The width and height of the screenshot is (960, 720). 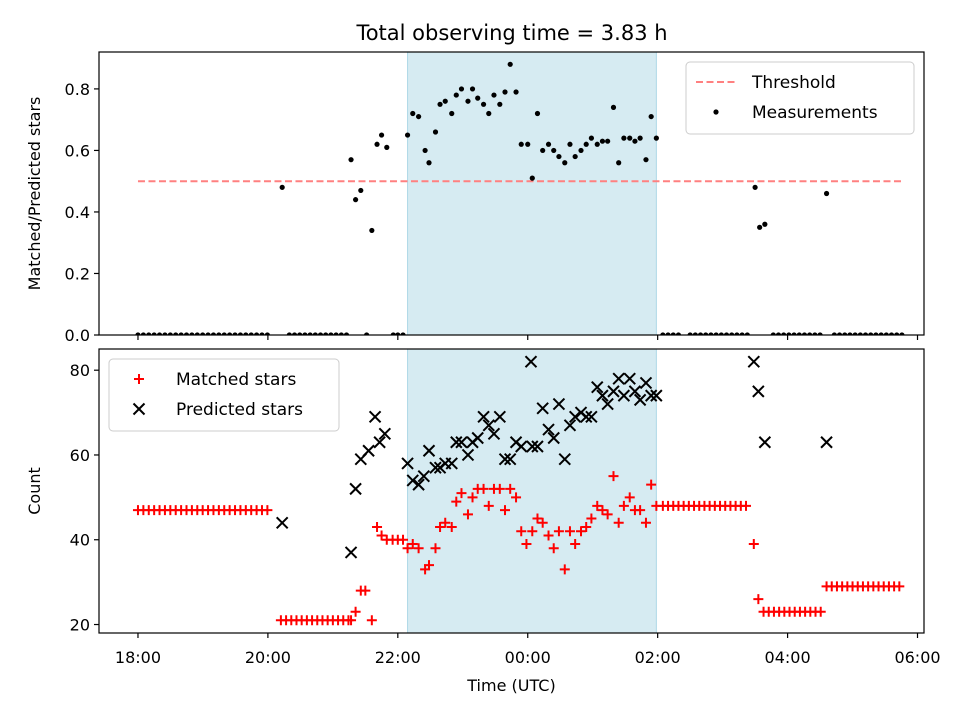 What do you see at coordinates (80, 625) in the screenshot?
I see `y-tick-label: 20` at bounding box center [80, 625].